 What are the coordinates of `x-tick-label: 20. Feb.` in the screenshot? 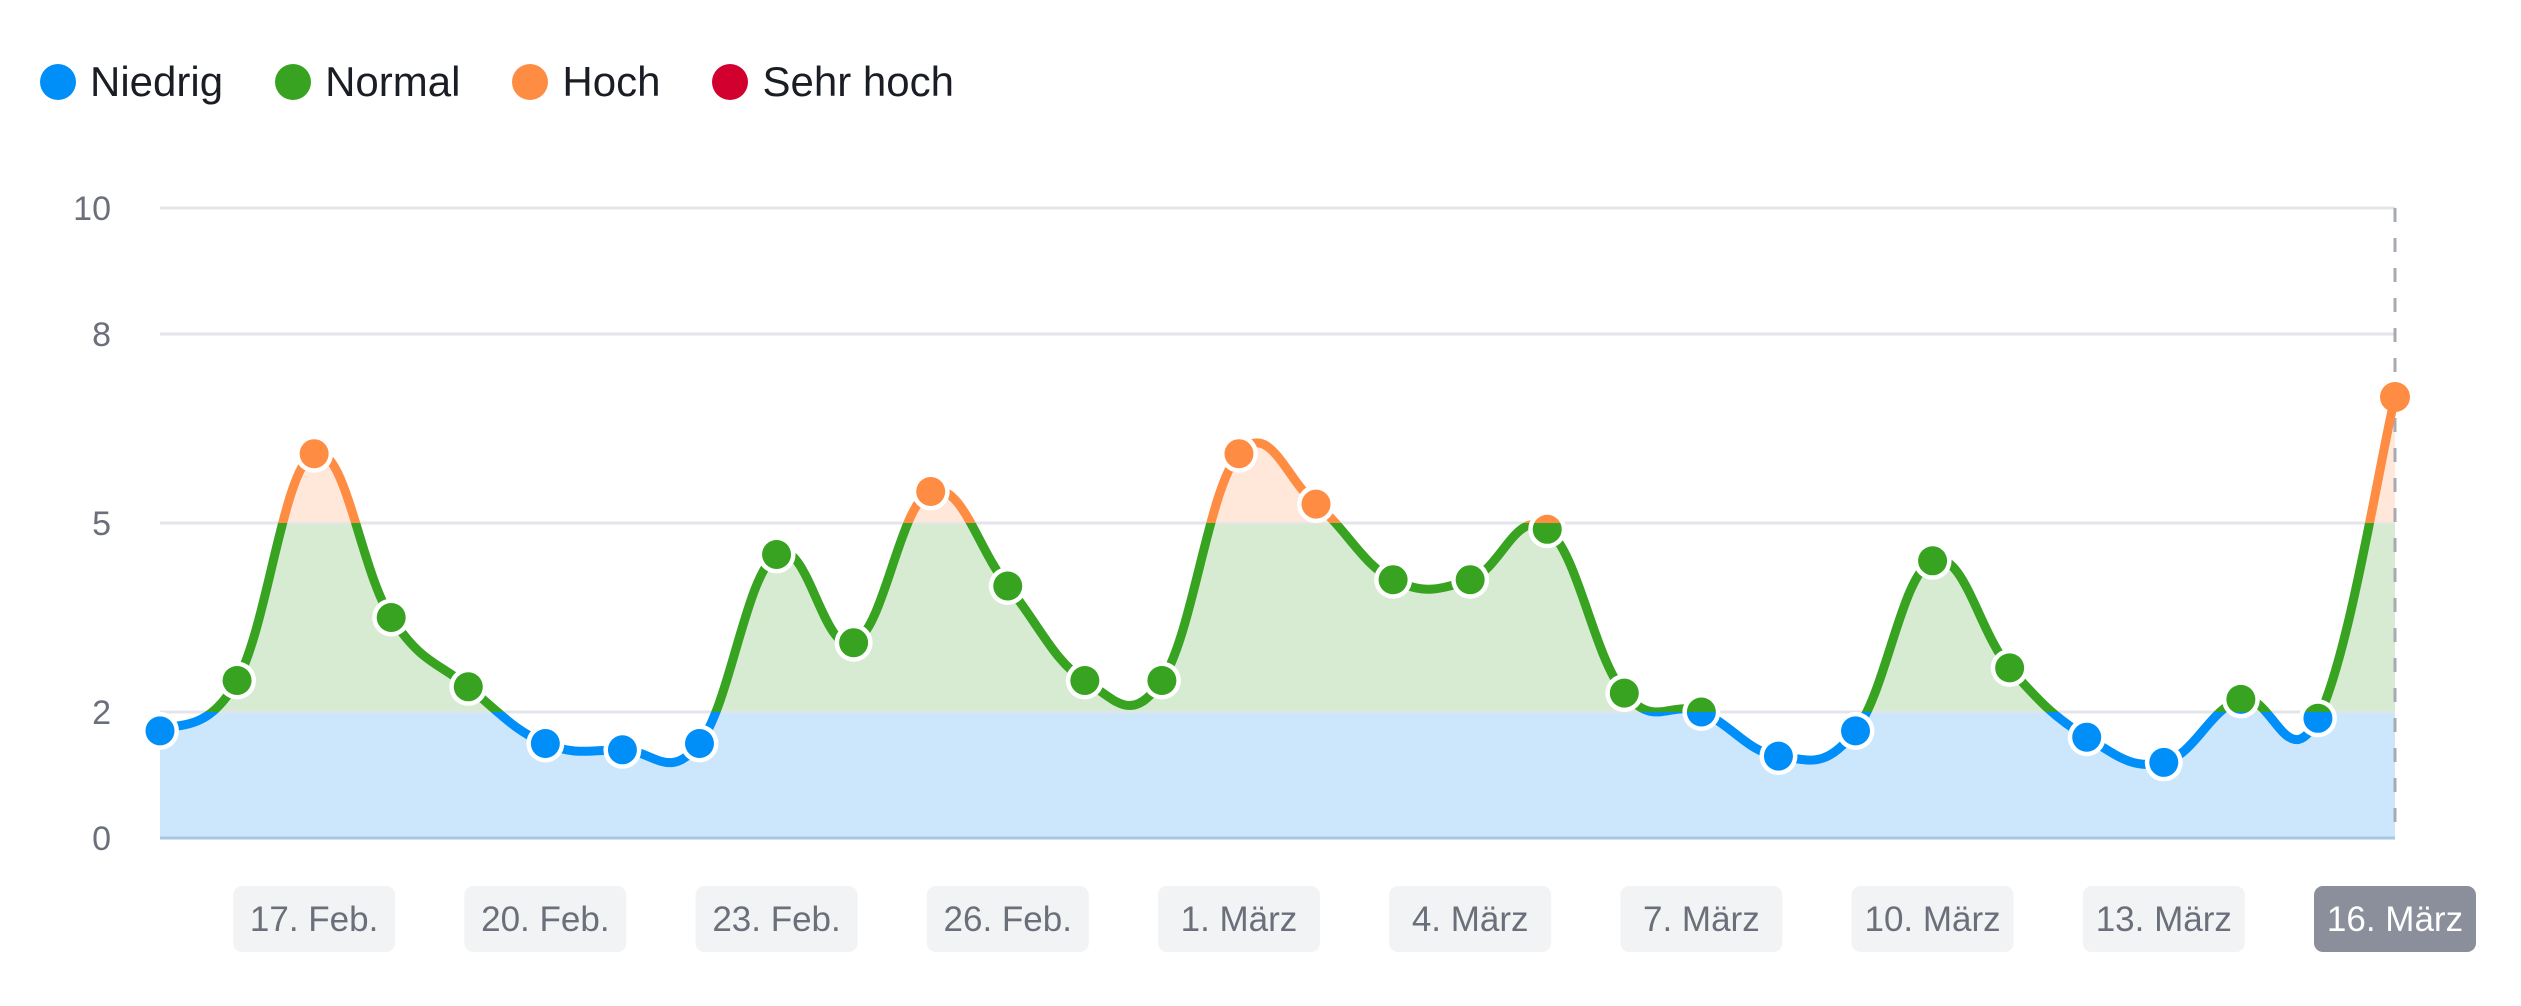 It's located at (545, 919).